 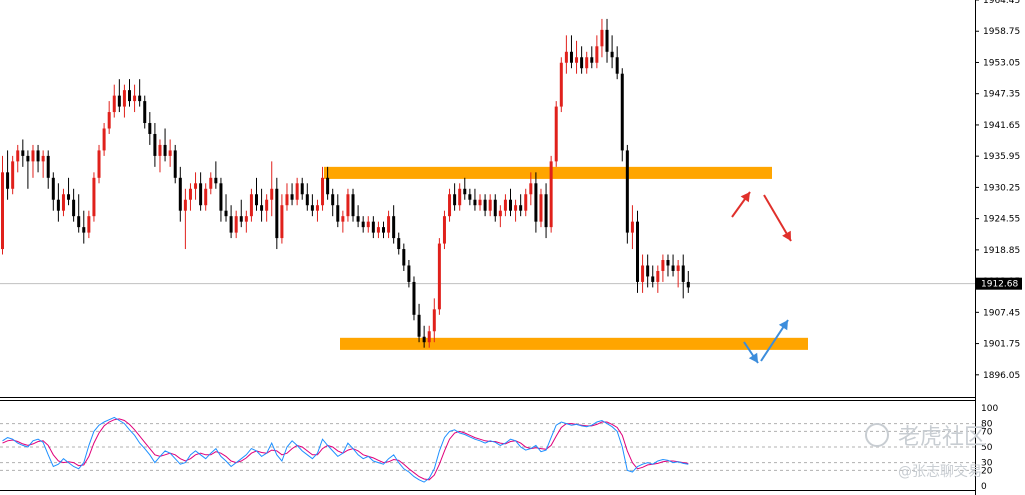 What do you see at coordinates (761, 277) in the screenshot?
I see `annotation-arrows` at bounding box center [761, 277].